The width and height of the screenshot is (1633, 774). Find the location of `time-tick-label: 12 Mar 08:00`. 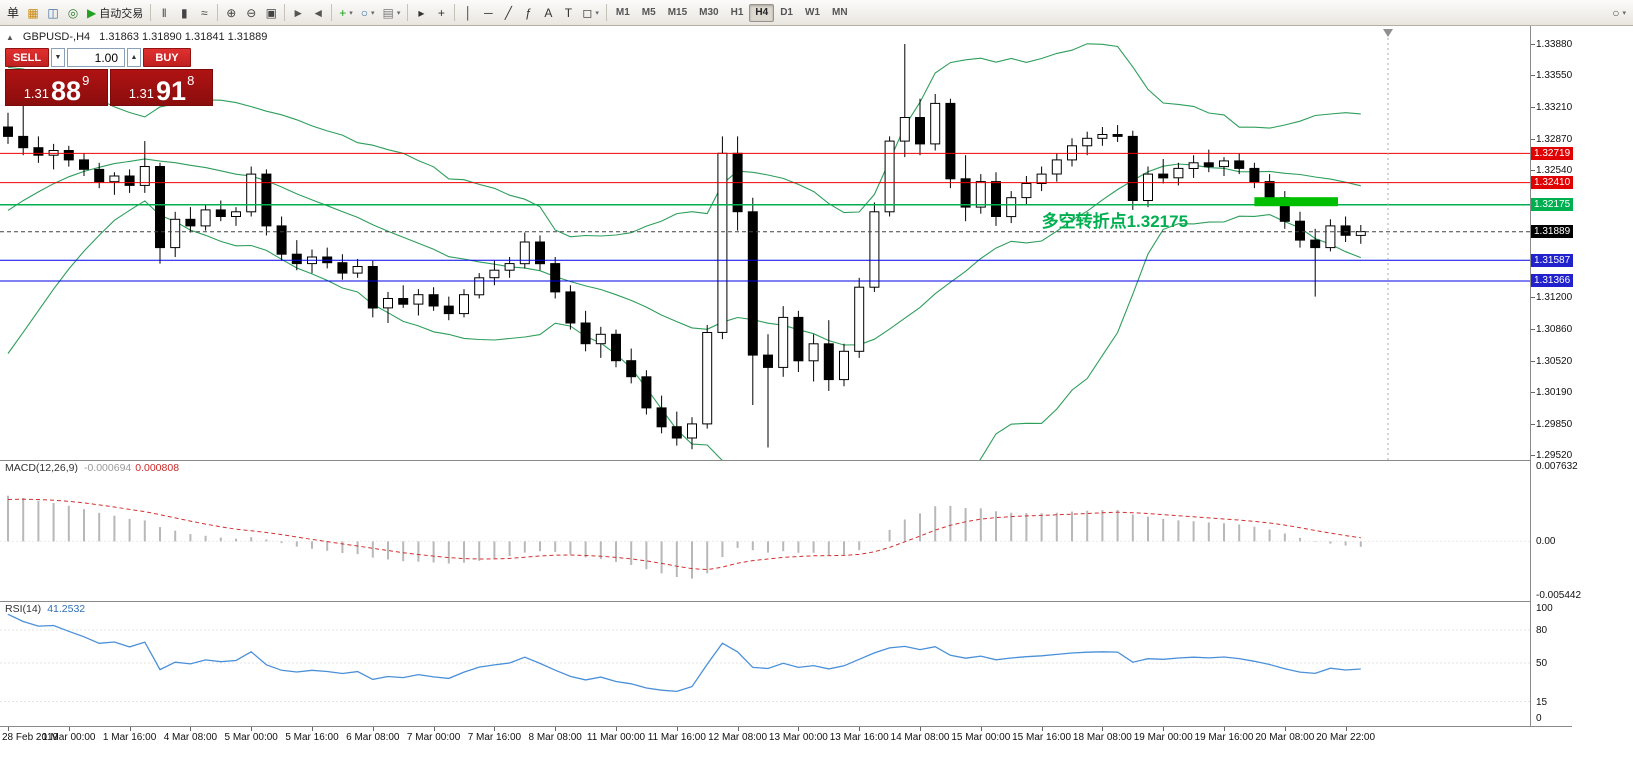

time-tick-label: 12 Mar 08:00 is located at coordinates (738, 737).